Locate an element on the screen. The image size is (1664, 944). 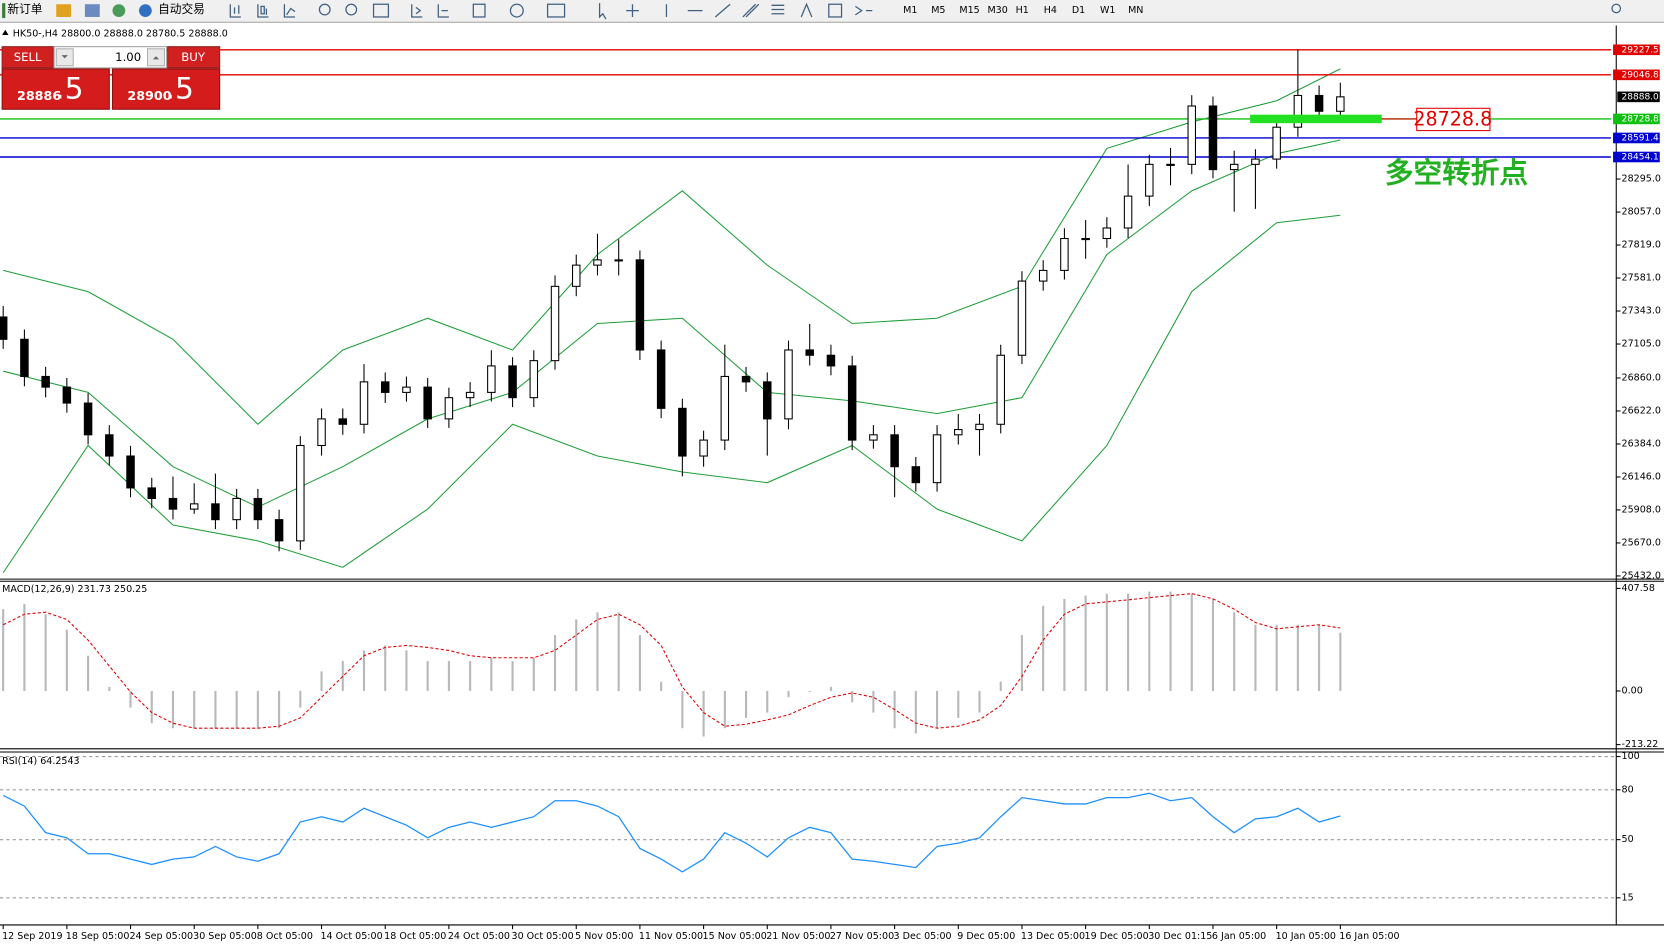
x-tick-label: 14 Oct 05:00 is located at coordinates (351, 936).